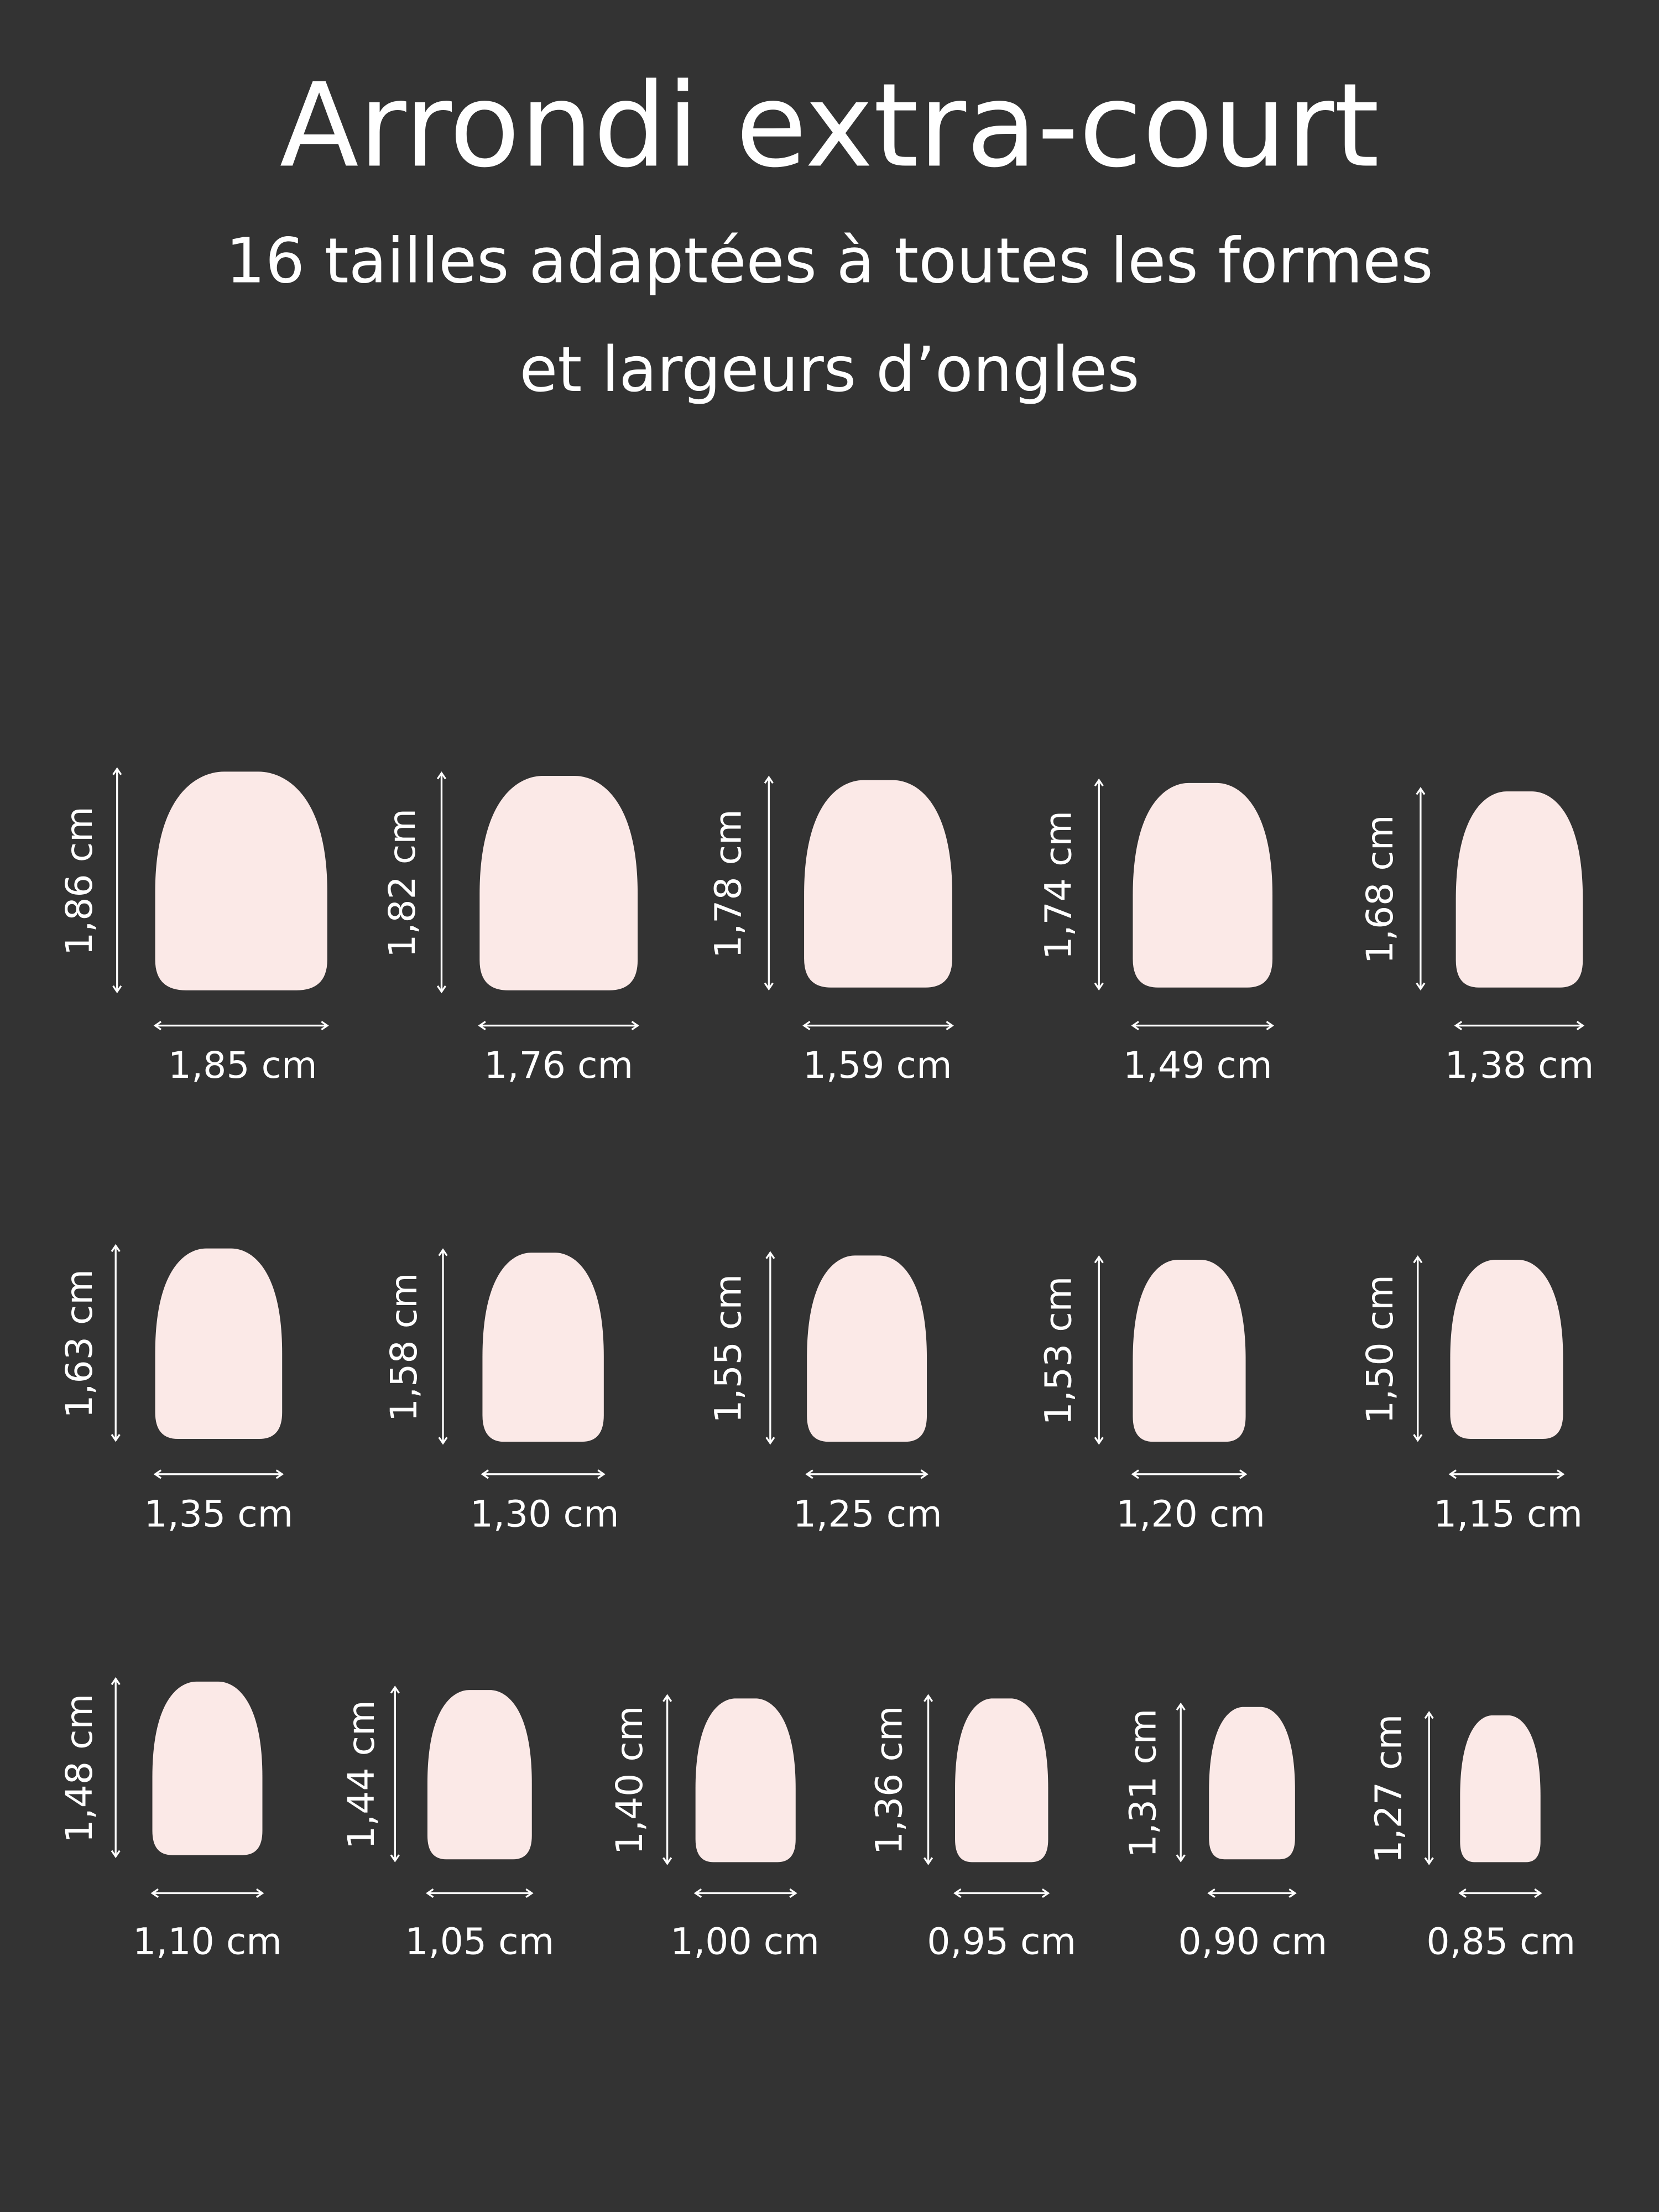 The width and height of the screenshot is (1659, 2212). Describe the element at coordinates (1058, 886) in the screenshot. I see `height-label: 1,74 cm` at that location.